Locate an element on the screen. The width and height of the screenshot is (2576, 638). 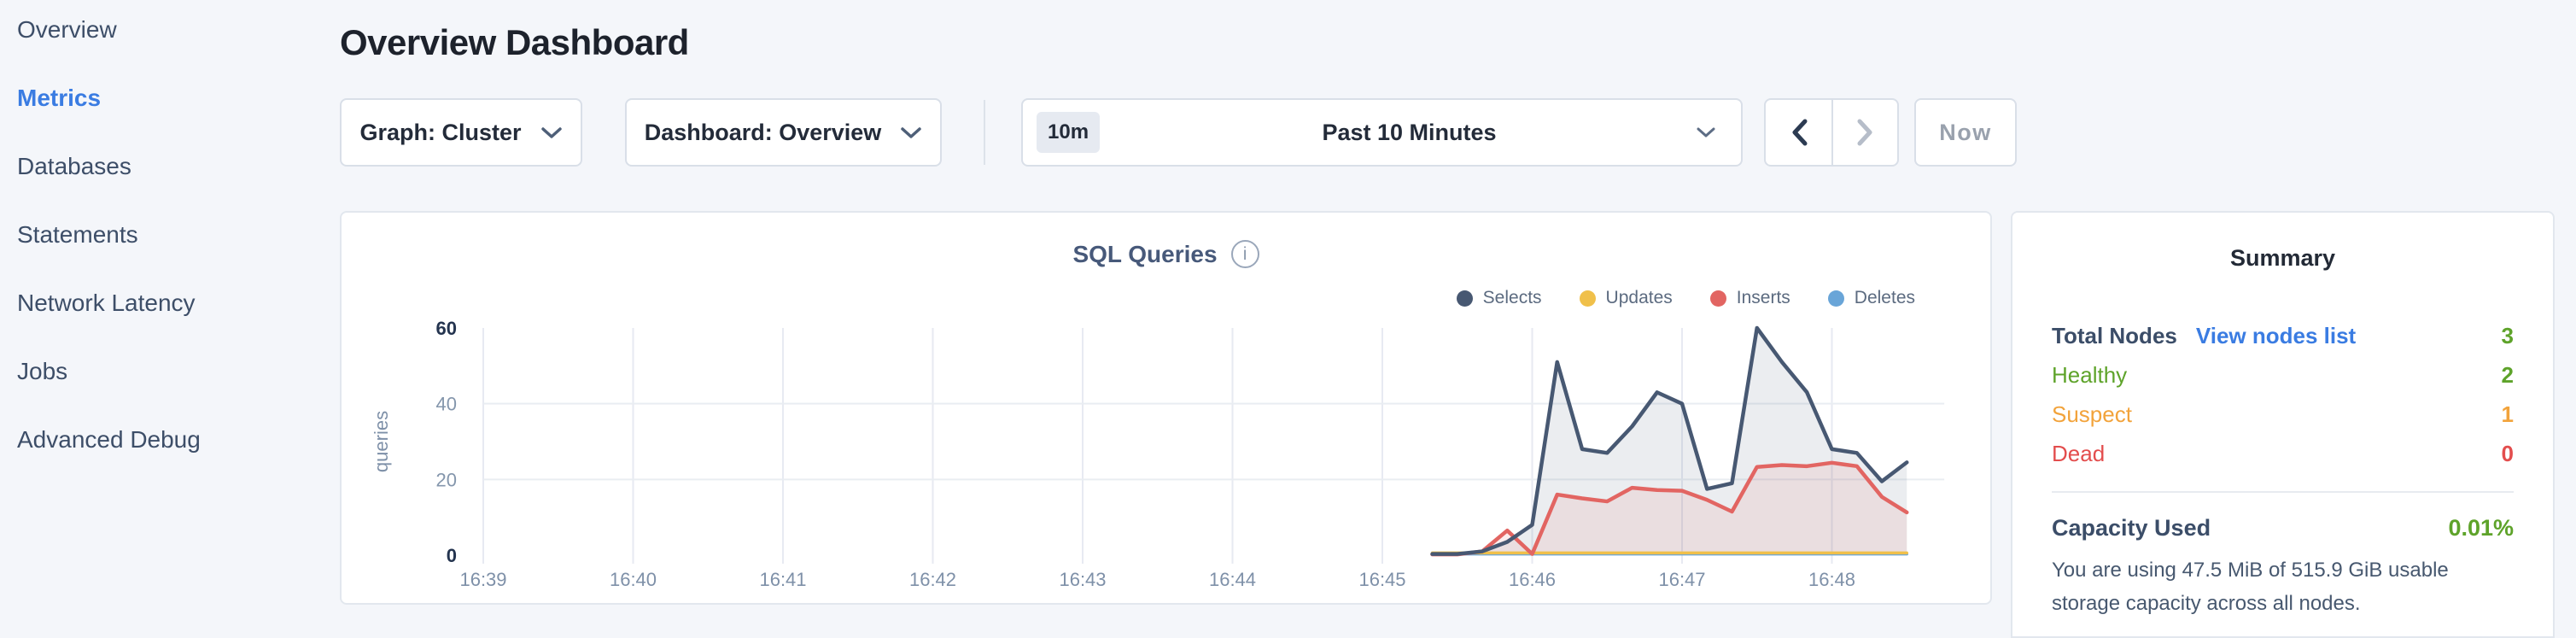
area-inserts is located at coordinates (1669, 508).